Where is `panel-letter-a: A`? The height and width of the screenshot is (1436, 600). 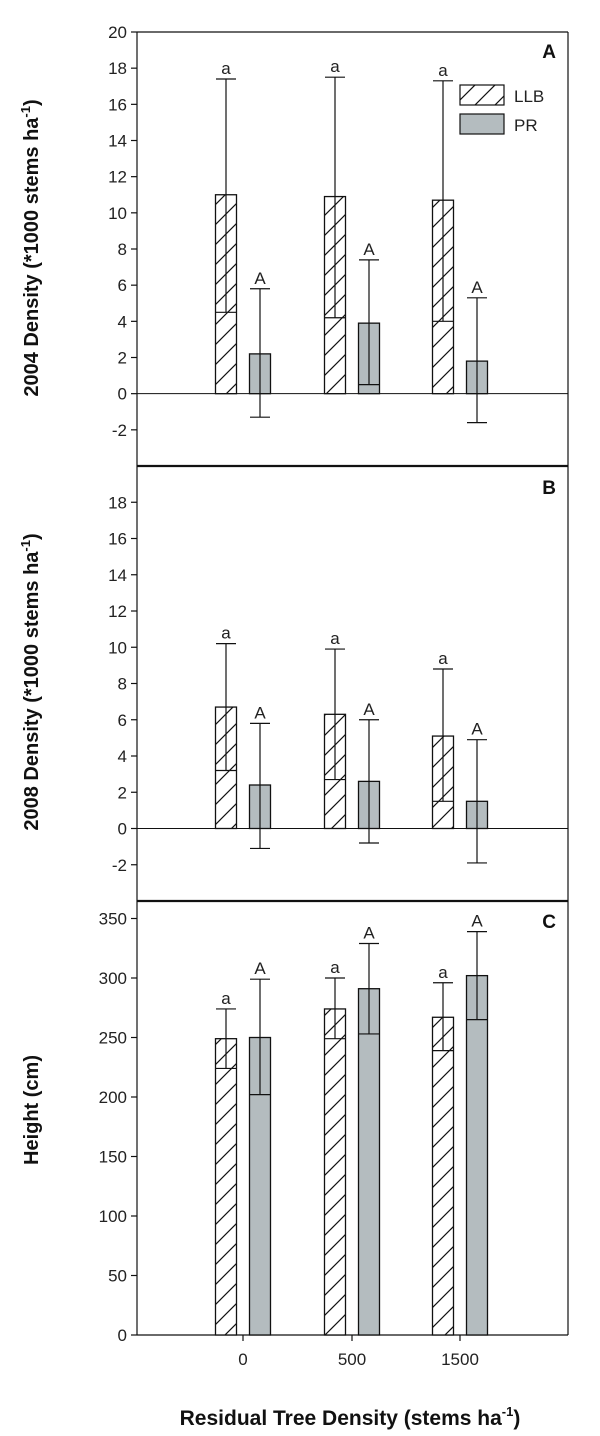 panel-letter-a: A is located at coordinates (549, 52).